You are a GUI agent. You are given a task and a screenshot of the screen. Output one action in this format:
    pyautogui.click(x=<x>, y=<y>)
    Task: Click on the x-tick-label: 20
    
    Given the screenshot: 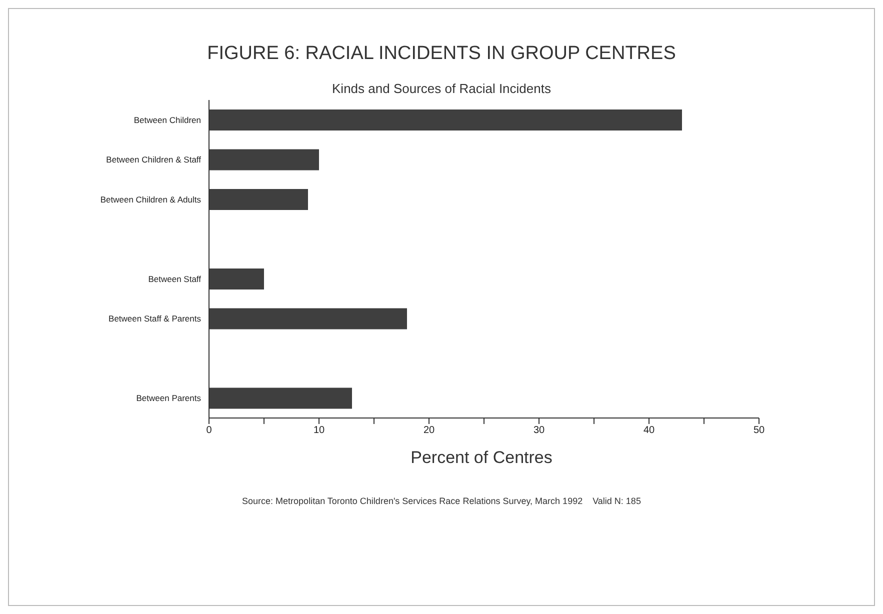 What is the action you would take?
    pyautogui.click(x=429, y=430)
    